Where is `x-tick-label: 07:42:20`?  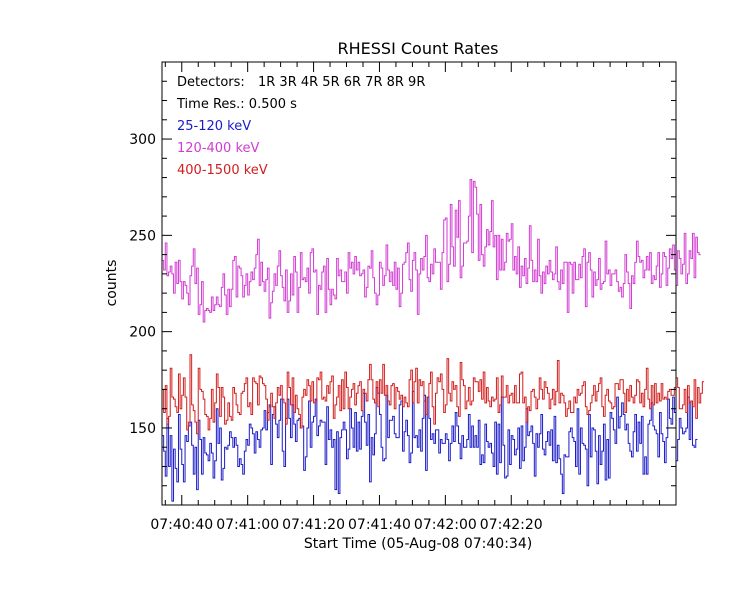 x-tick-label: 07:42:20 is located at coordinates (511, 525).